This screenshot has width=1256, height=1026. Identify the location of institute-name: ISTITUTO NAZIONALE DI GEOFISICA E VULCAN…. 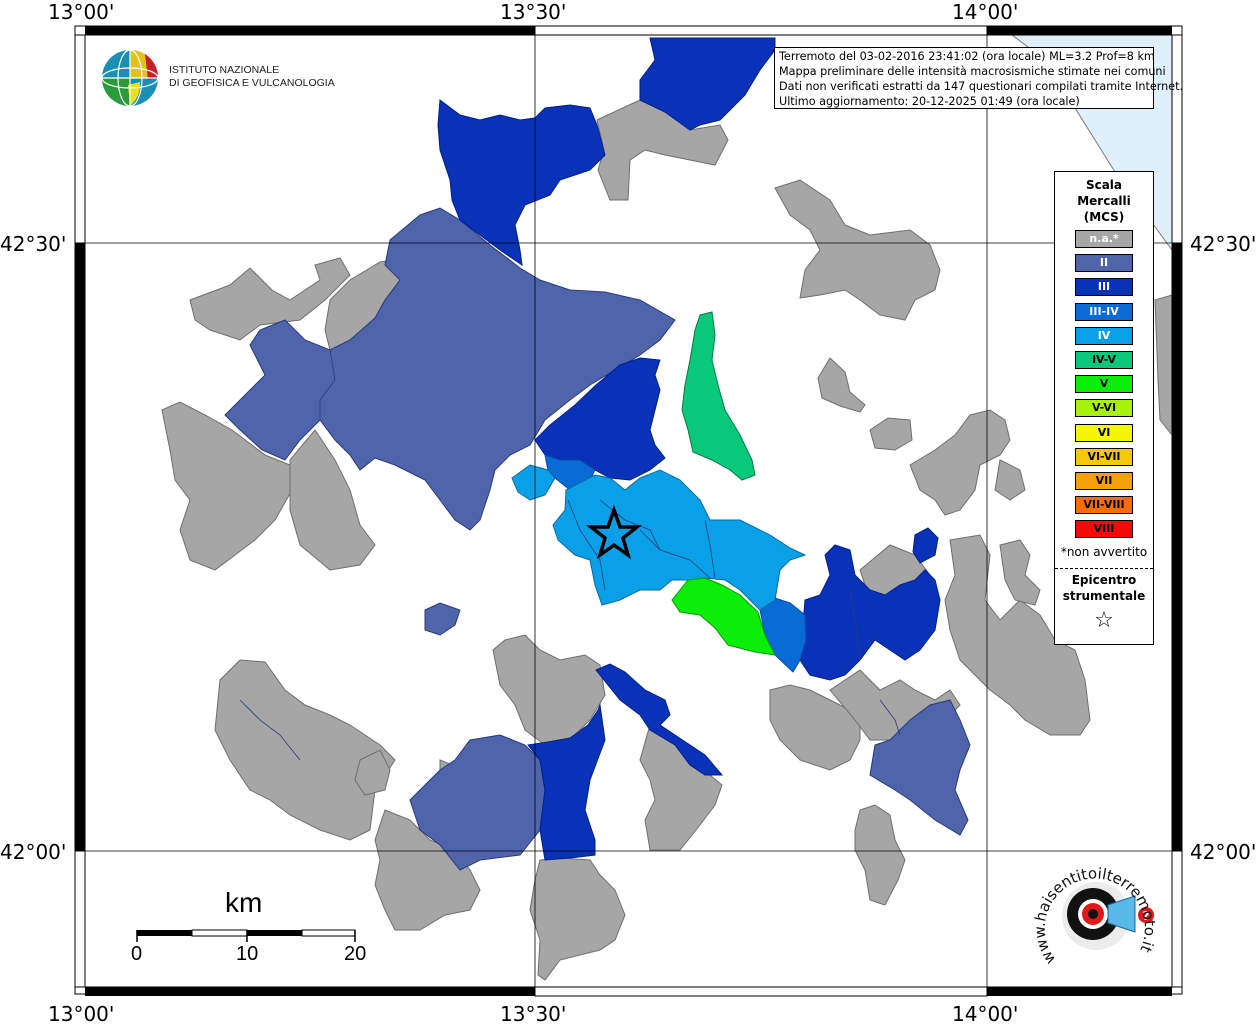
(252, 77).